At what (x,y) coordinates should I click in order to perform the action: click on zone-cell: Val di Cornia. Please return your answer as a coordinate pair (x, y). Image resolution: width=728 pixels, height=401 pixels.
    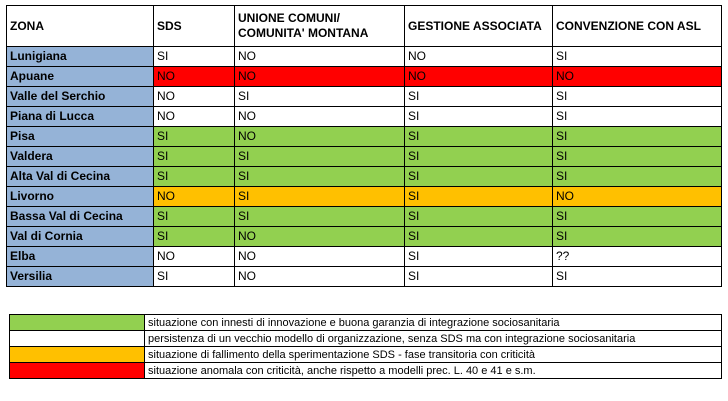
    Looking at the image, I should click on (80, 236).